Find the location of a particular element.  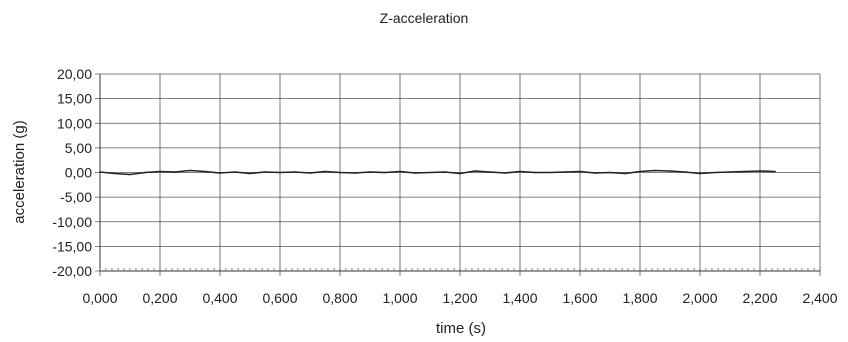

x-tick-label: 0,200 is located at coordinates (159, 298).